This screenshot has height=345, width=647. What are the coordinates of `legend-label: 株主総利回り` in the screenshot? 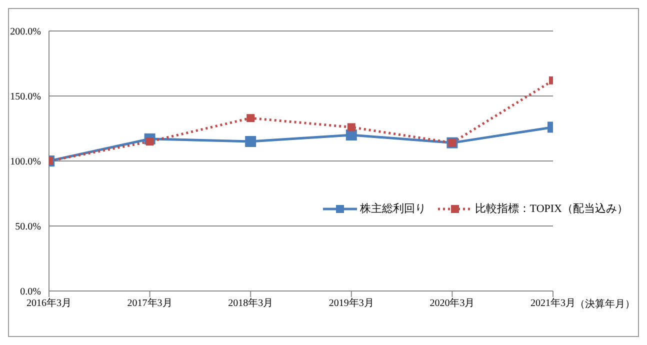 It's located at (393, 209).